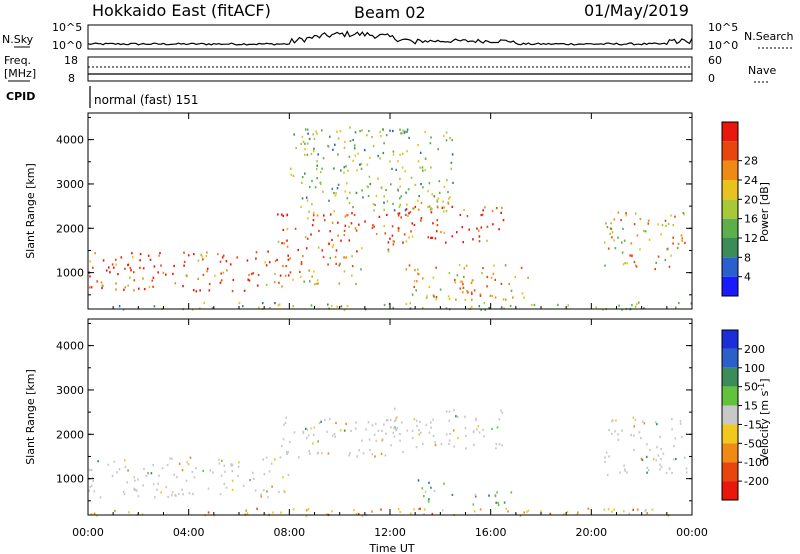 The height and width of the screenshot is (554, 800). I want to click on power-ylabel: Slant Range [km], so click(30, 211).